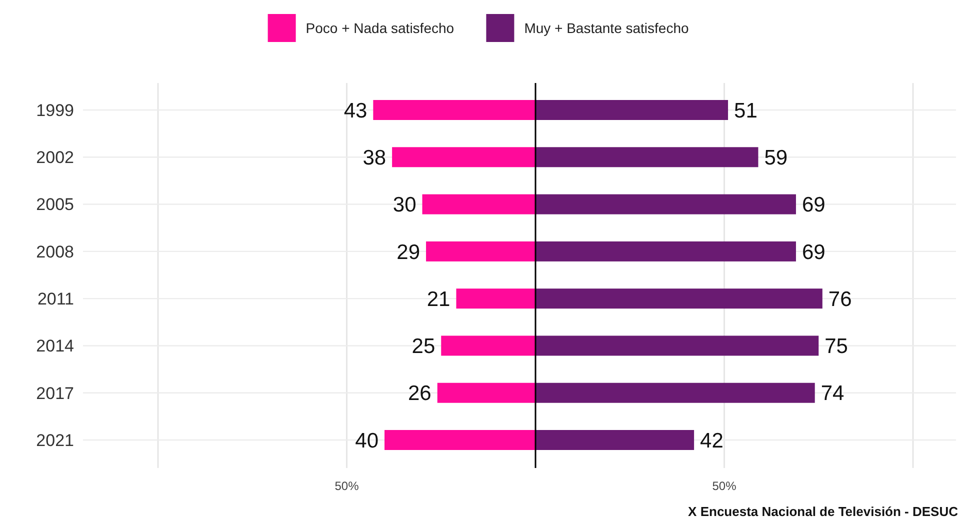  I want to click on data-label: 42, so click(712, 440).